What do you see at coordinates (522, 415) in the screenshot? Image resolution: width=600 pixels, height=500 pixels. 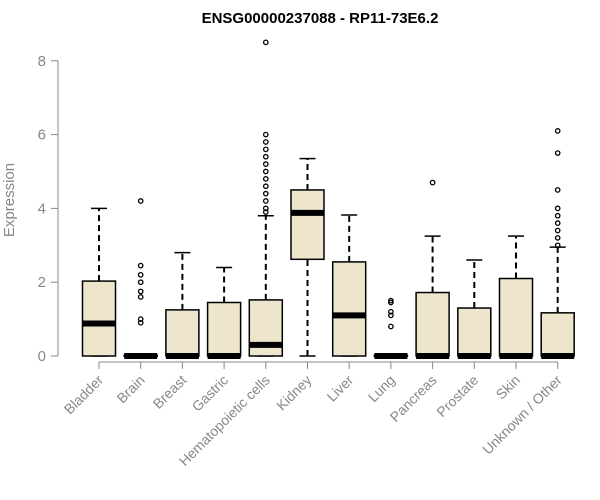 I see `x-tick-label: Unknown / Other` at bounding box center [522, 415].